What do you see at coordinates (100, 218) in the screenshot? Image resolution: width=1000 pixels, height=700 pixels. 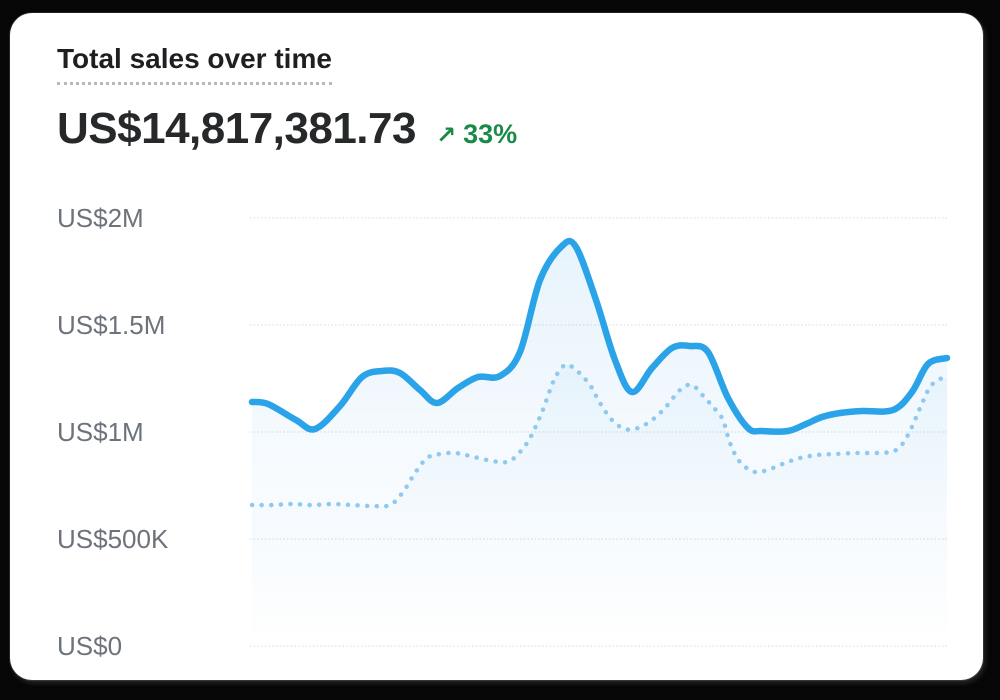 I see `y-axis-label-2m: US$2M` at bounding box center [100, 218].